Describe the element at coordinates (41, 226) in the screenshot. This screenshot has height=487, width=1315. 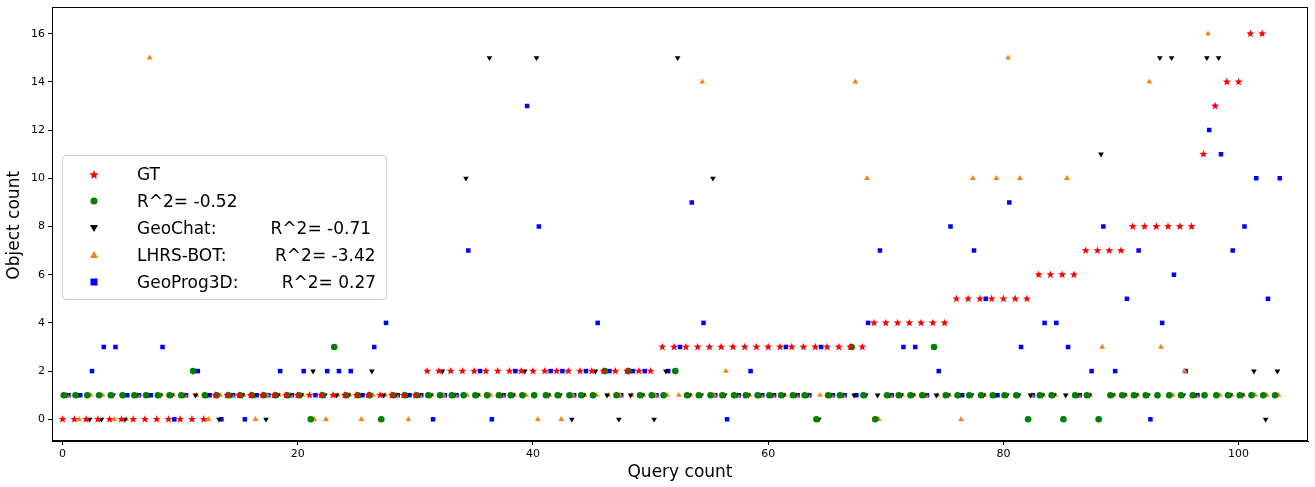
I see `y-tick-label: 8` at that location.